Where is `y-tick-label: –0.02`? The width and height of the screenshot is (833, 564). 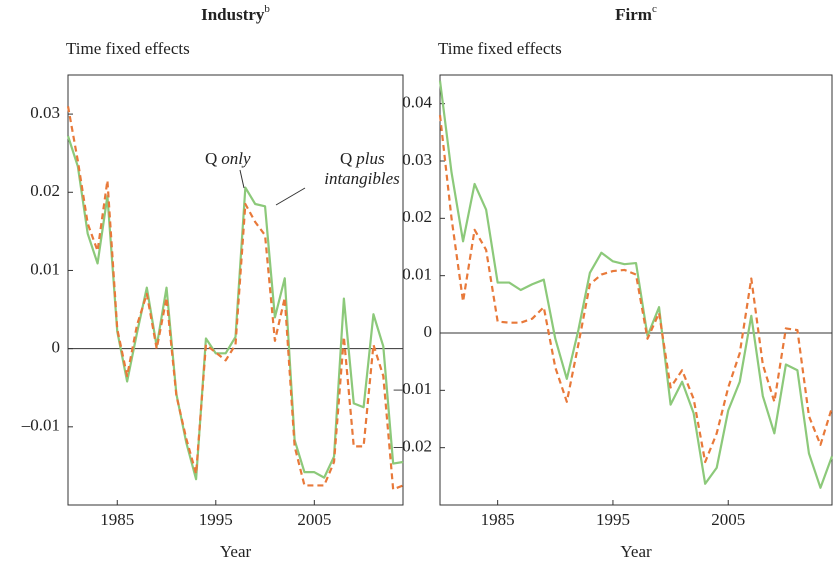
y-tick-label: –0.02 is located at coordinates (412, 446).